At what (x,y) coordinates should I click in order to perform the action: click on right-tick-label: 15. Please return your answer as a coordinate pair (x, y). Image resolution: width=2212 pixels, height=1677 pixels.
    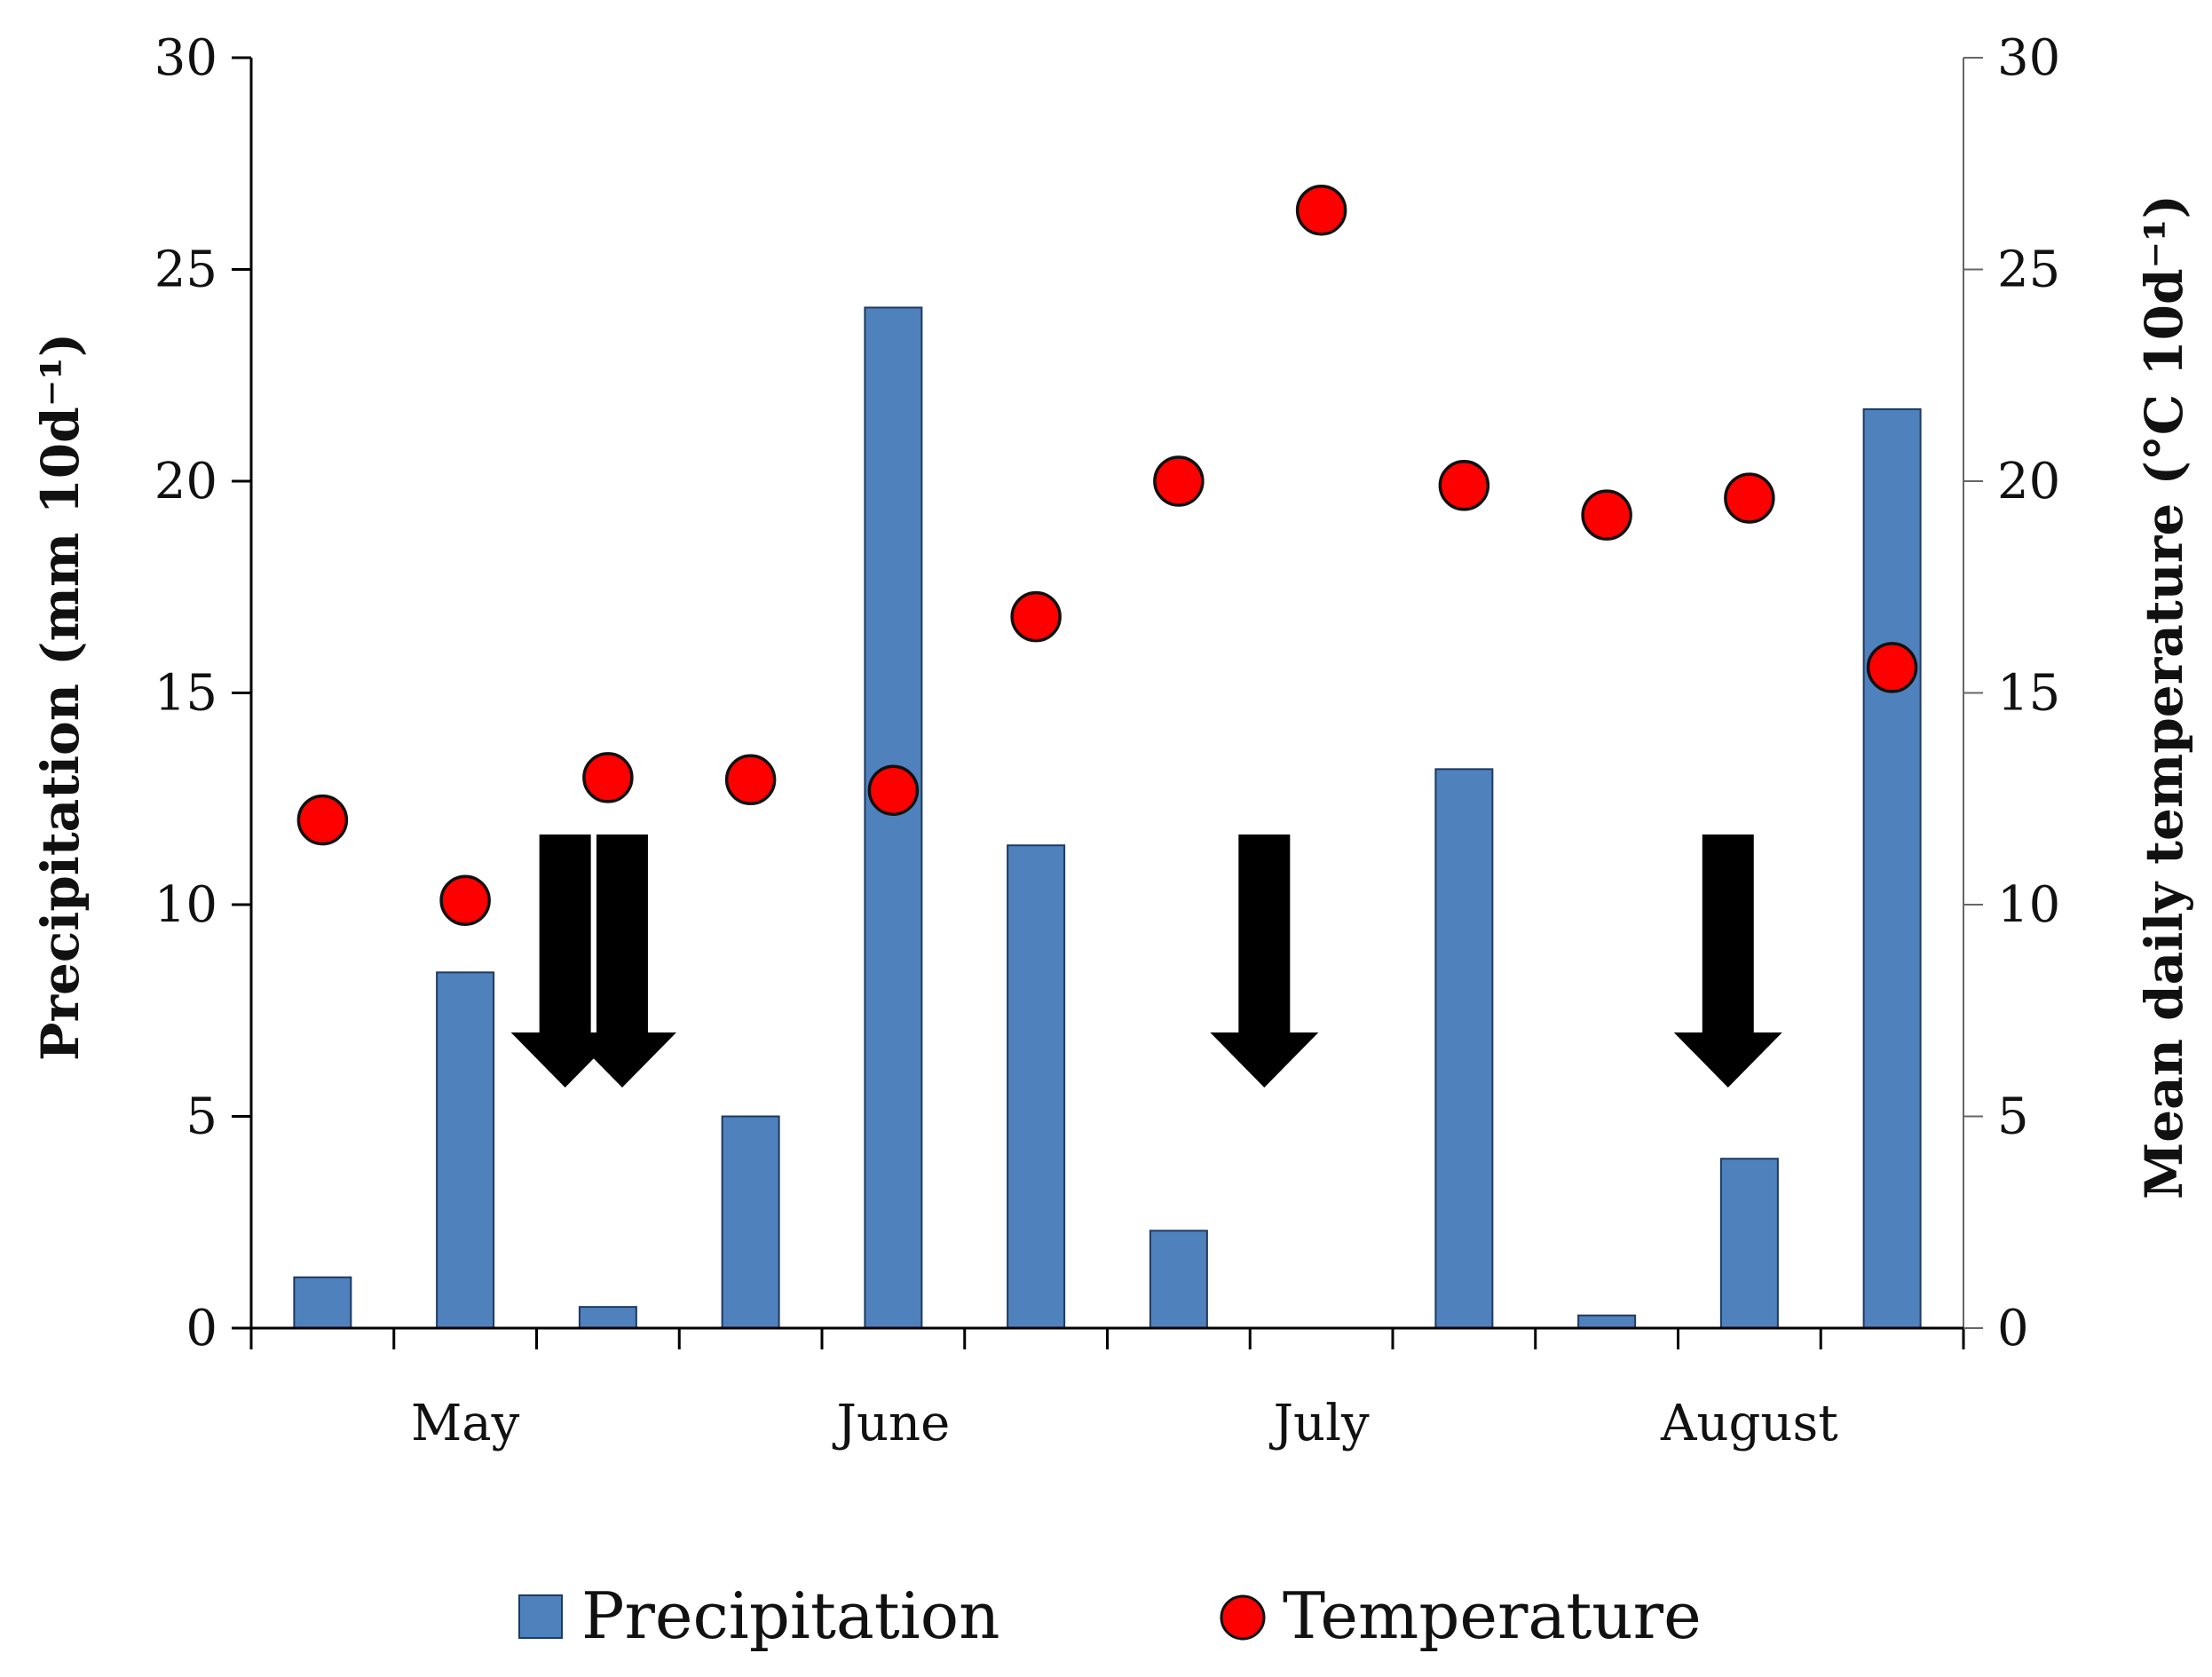
    Looking at the image, I should click on (2028, 694).